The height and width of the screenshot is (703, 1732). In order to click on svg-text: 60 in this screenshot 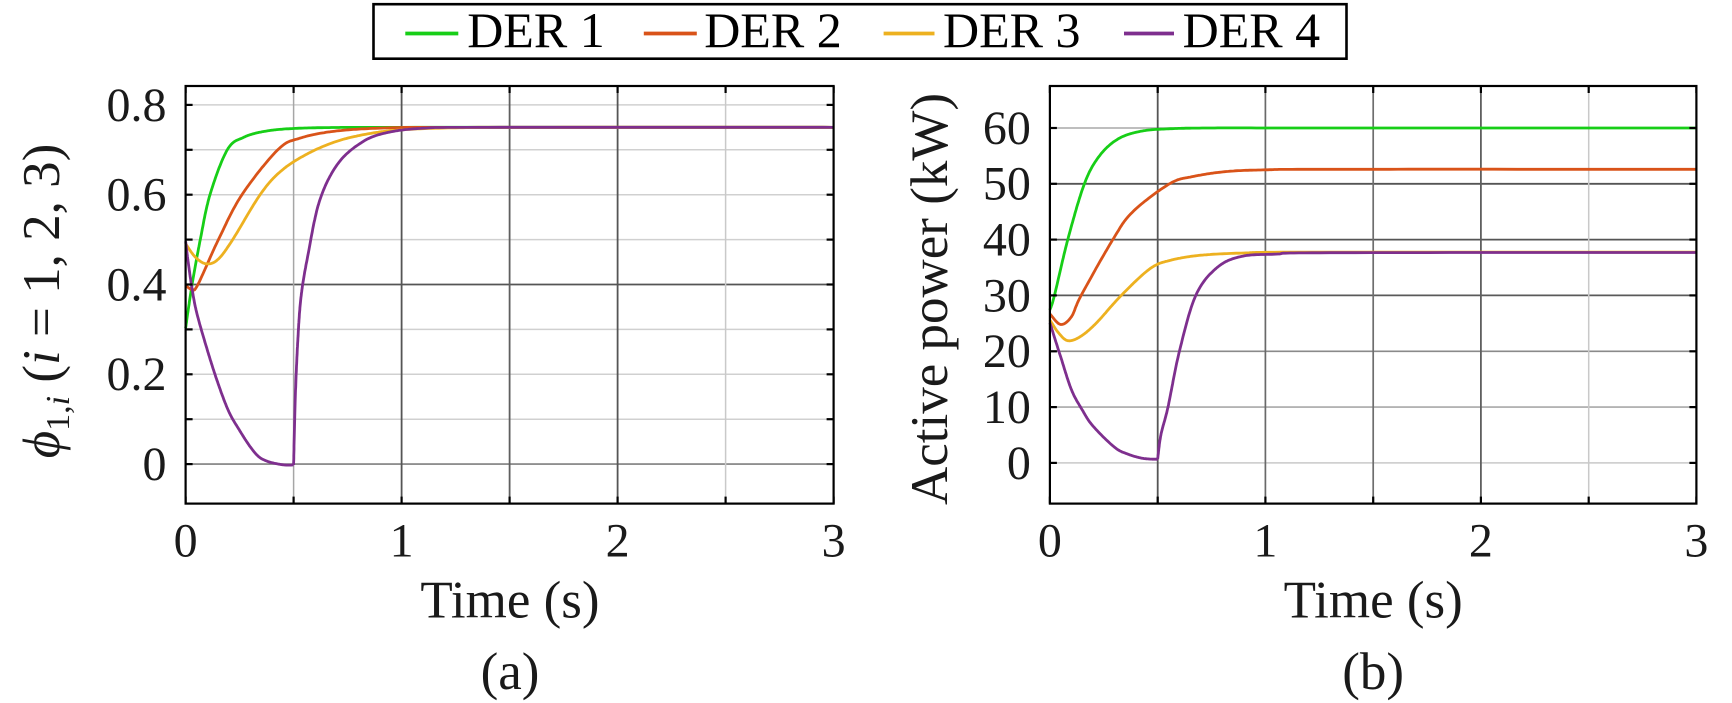, I will do `click(1007, 128)`.